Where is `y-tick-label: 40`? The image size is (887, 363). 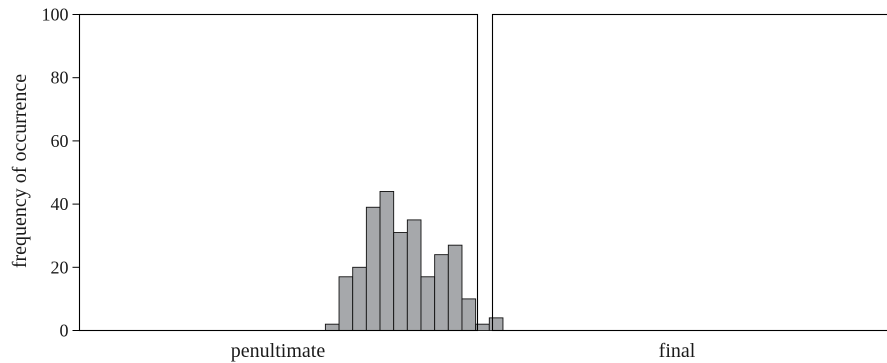
y-tick-label: 40 is located at coordinates (60, 204).